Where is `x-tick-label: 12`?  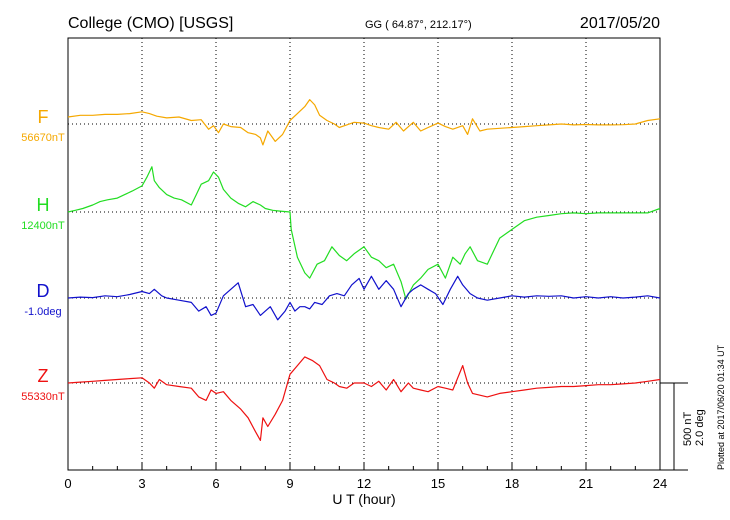 x-tick-label: 12 is located at coordinates (364, 483).